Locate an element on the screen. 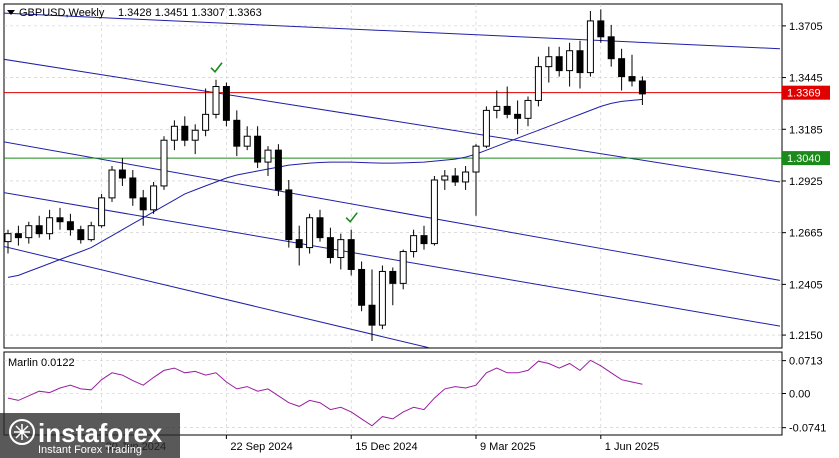 This screenshot has width=839, height=458. collapse-triangle-icon is located at coordinates (11, 12).